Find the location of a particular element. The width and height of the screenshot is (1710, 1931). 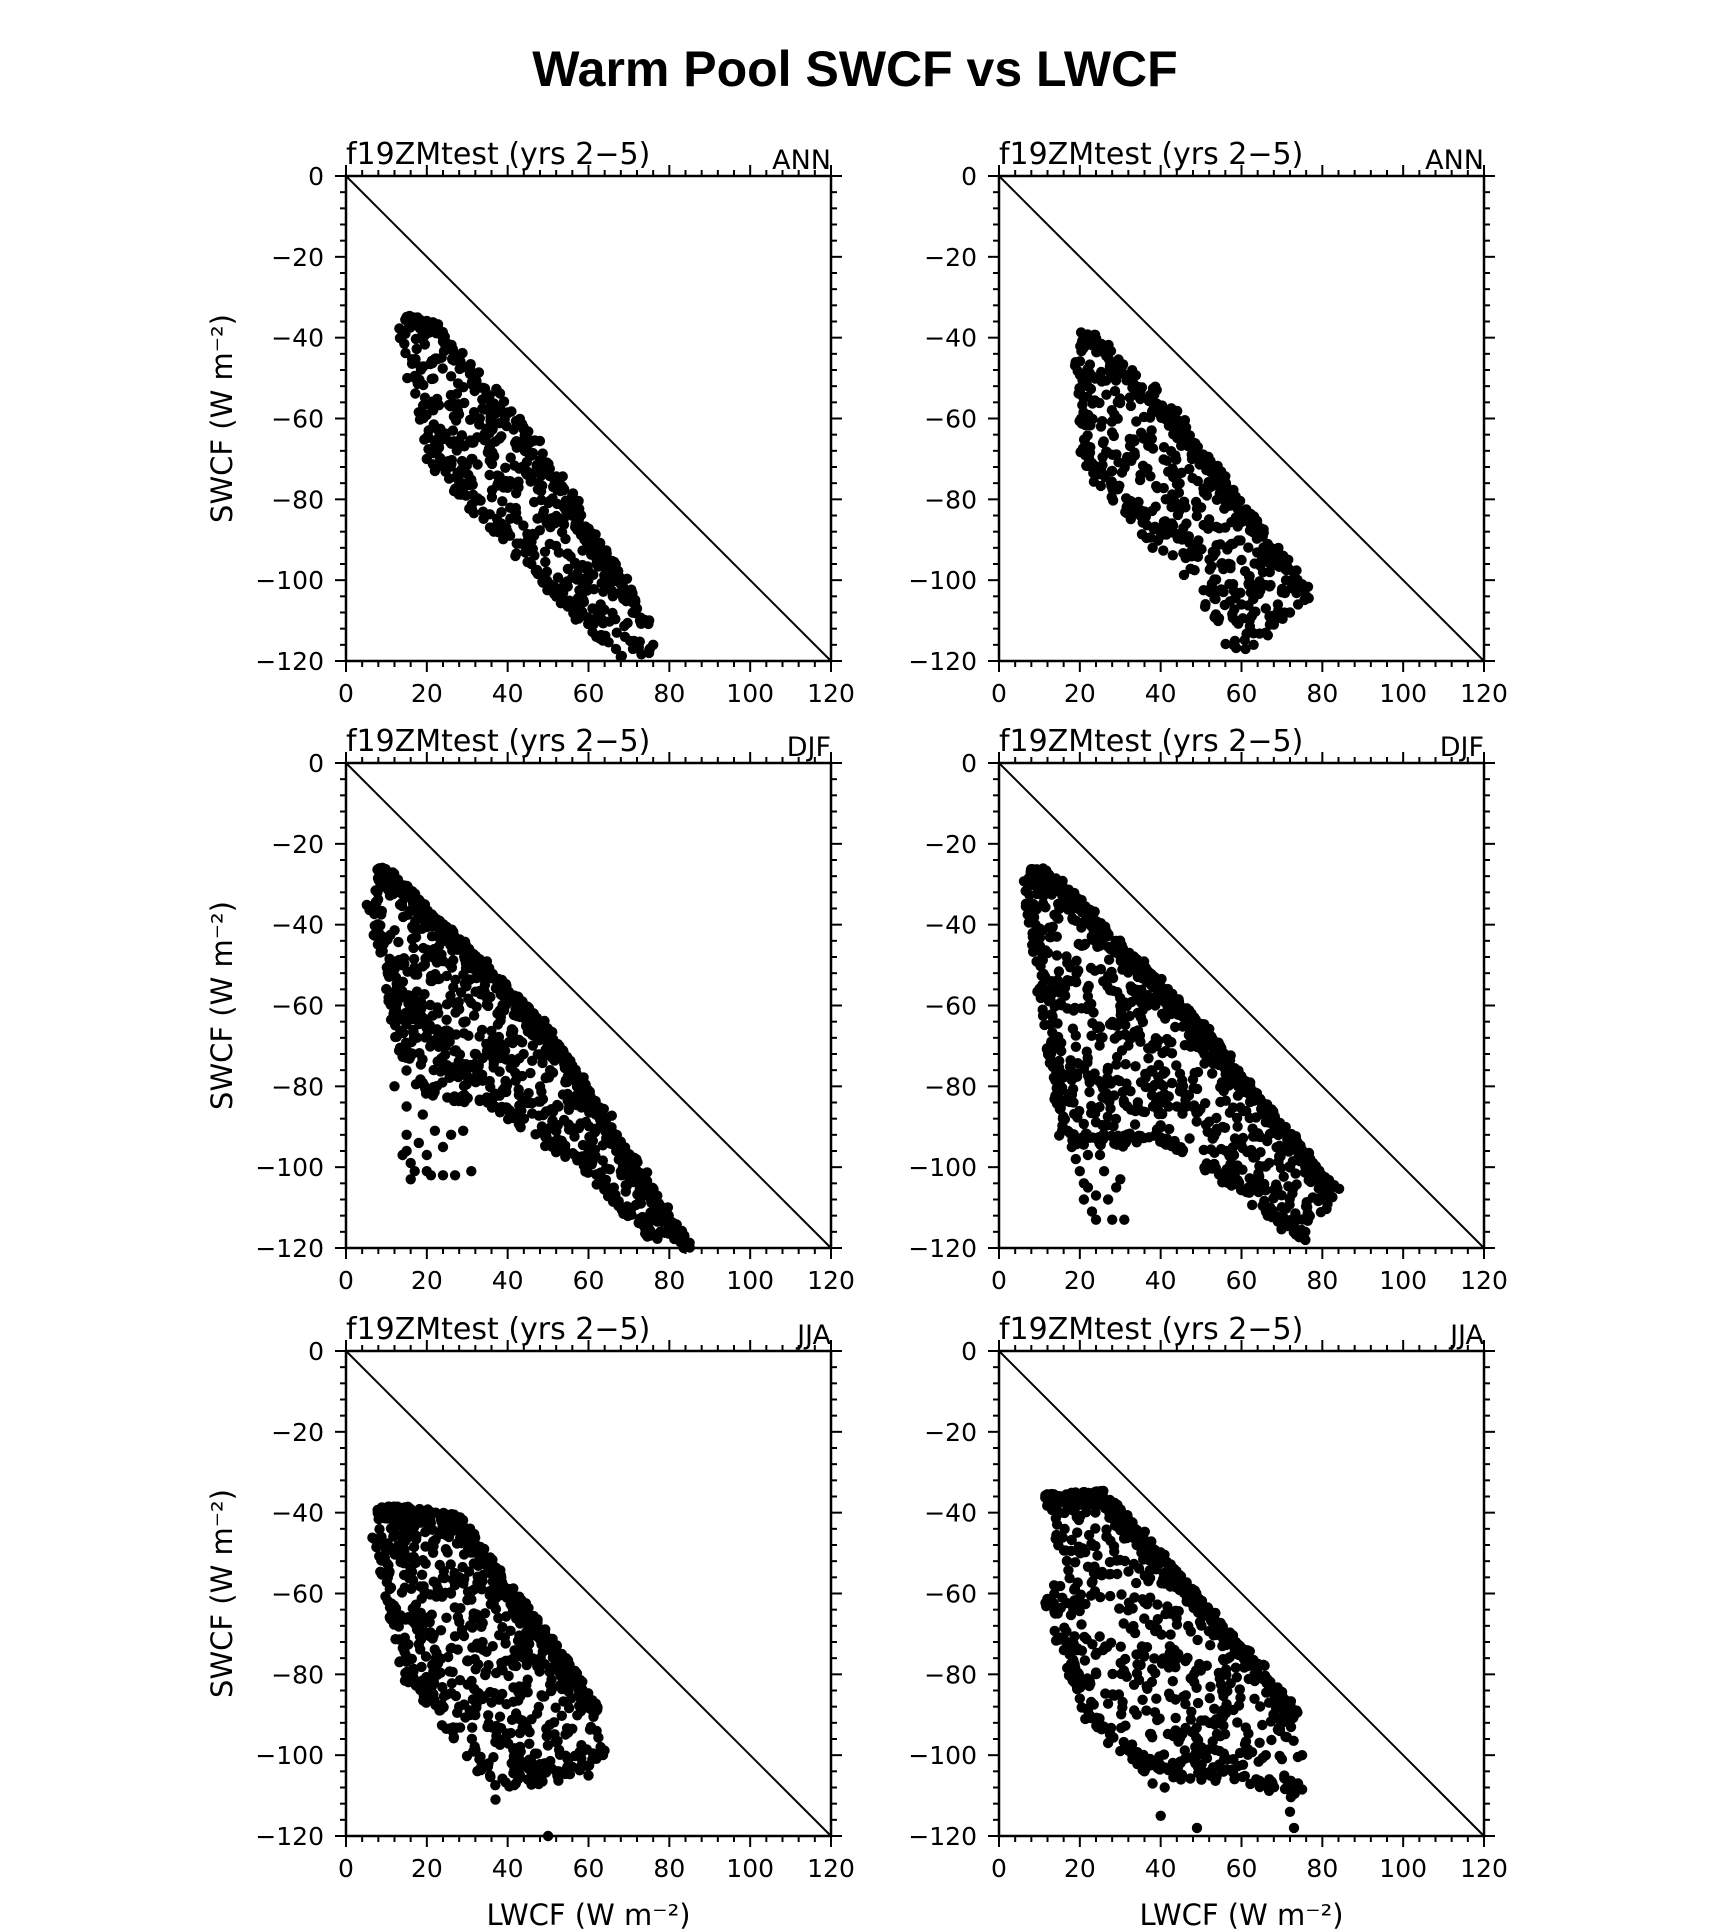

y-tick-label: −40 is located at coordinates (297, 338).